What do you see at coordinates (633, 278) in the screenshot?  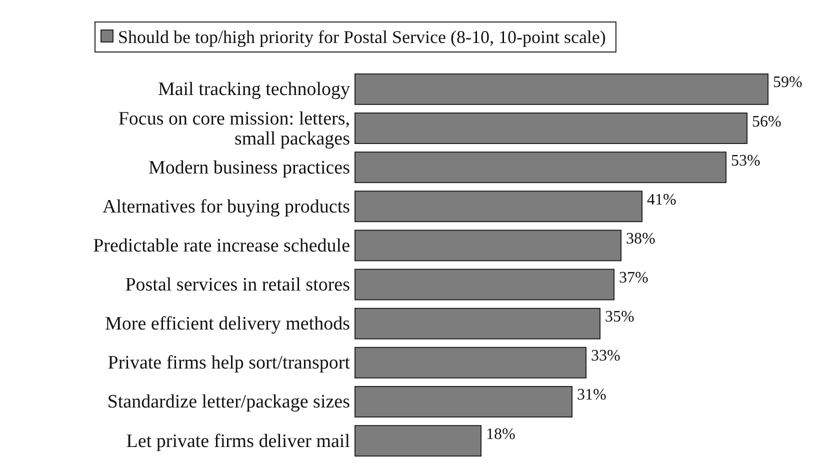 I see `data-label: 37%` at bounding box center [633, 278].